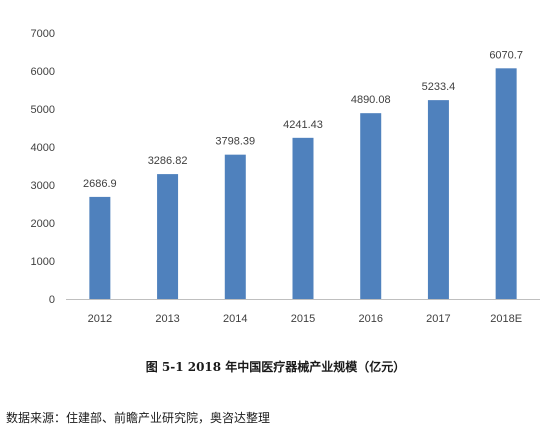 This screenshot has height=447, width=551. What do you see at coordinates (100, 319) in the screenshot?
I see `x-tick-label: 2012` at bounding box center [100, 319].